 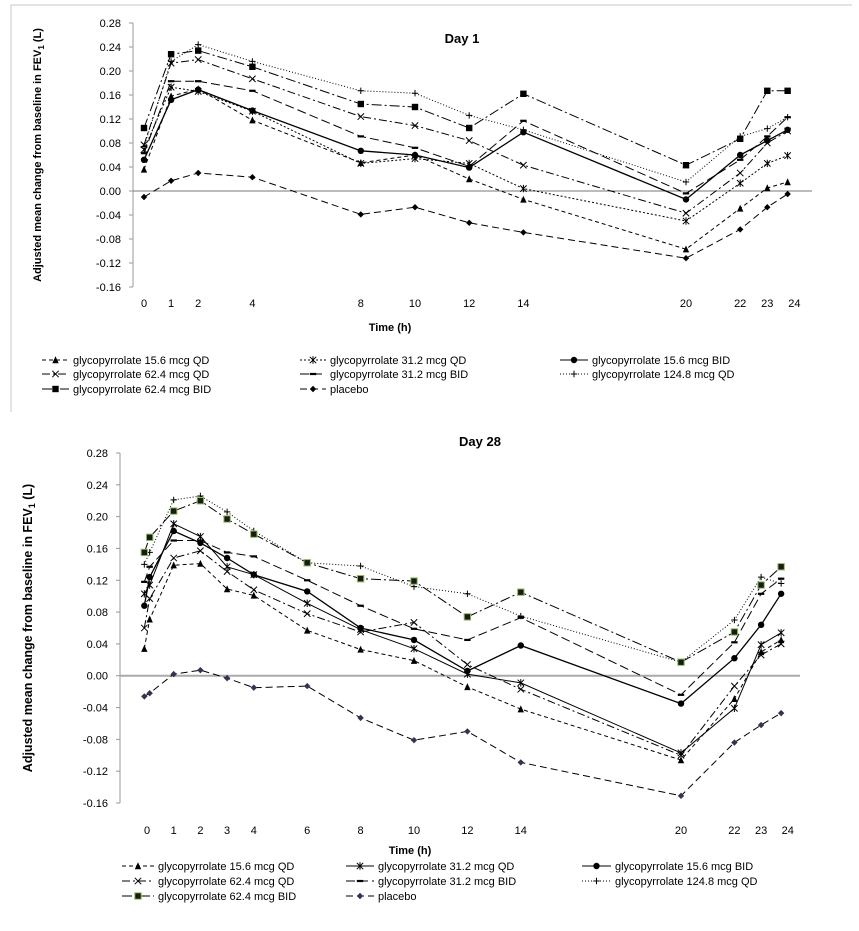 I want to click on legend-item: glycopyrrolate 31.2 mcg QD, so click(x=430, y=867).